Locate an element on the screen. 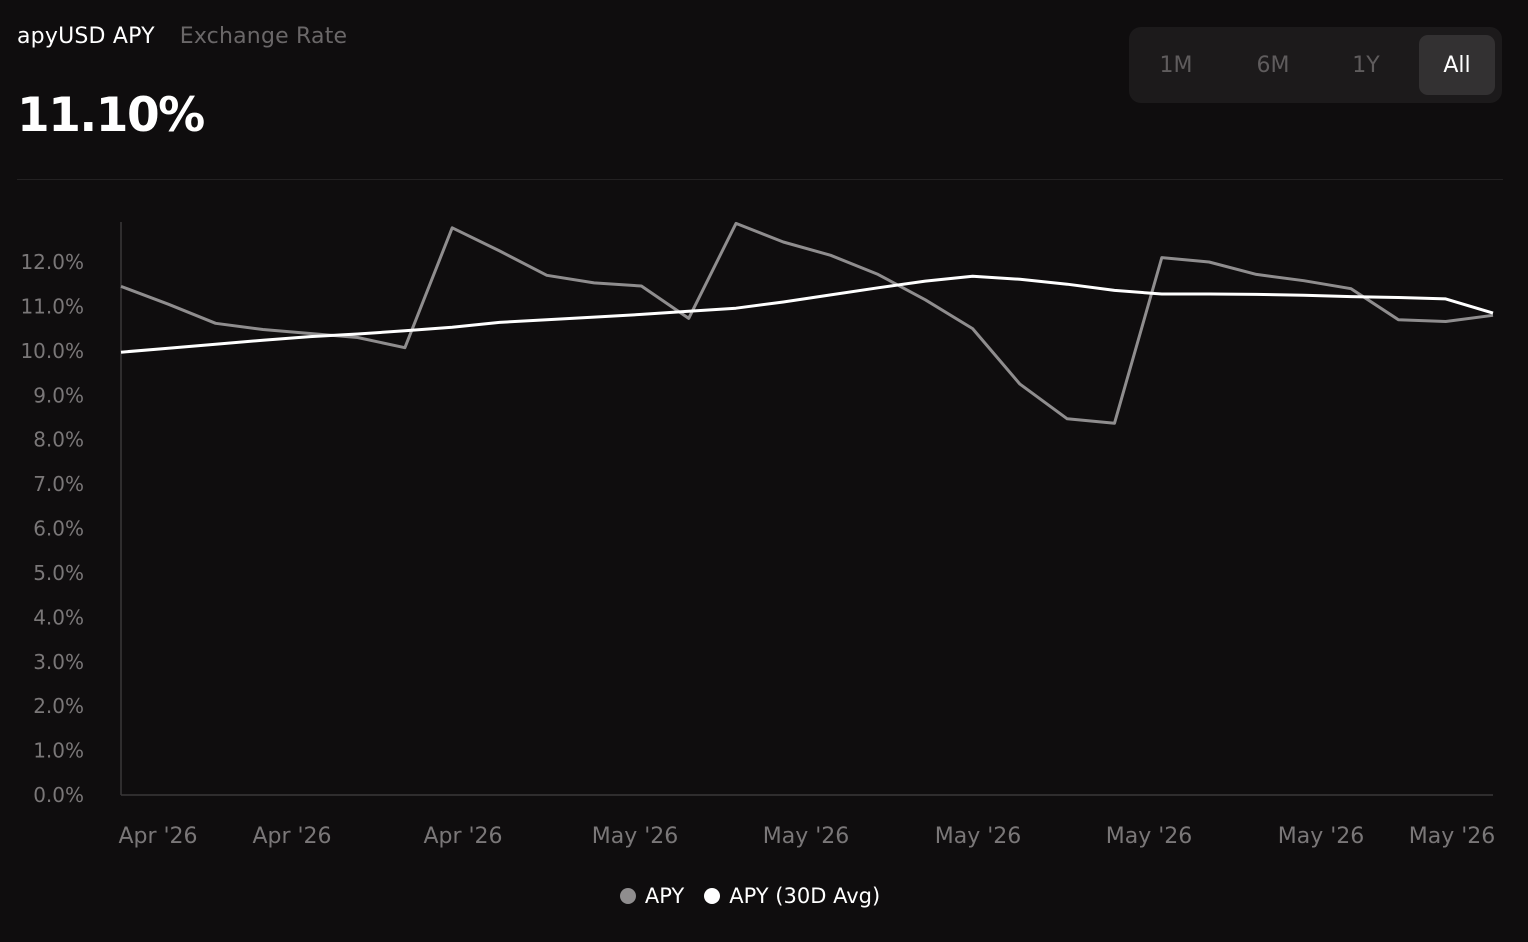 This screenshot has height=942, width=1528. range-1y-button: 1Y is located at coordinates (1366, 65).